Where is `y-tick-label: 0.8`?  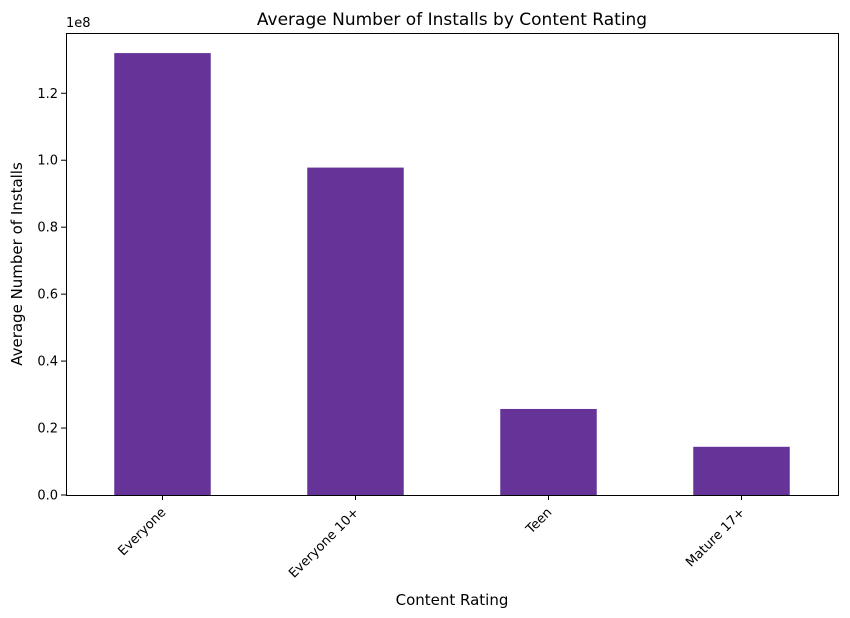
y-tick-label: 0.8 is located at coordinates (47, 228).